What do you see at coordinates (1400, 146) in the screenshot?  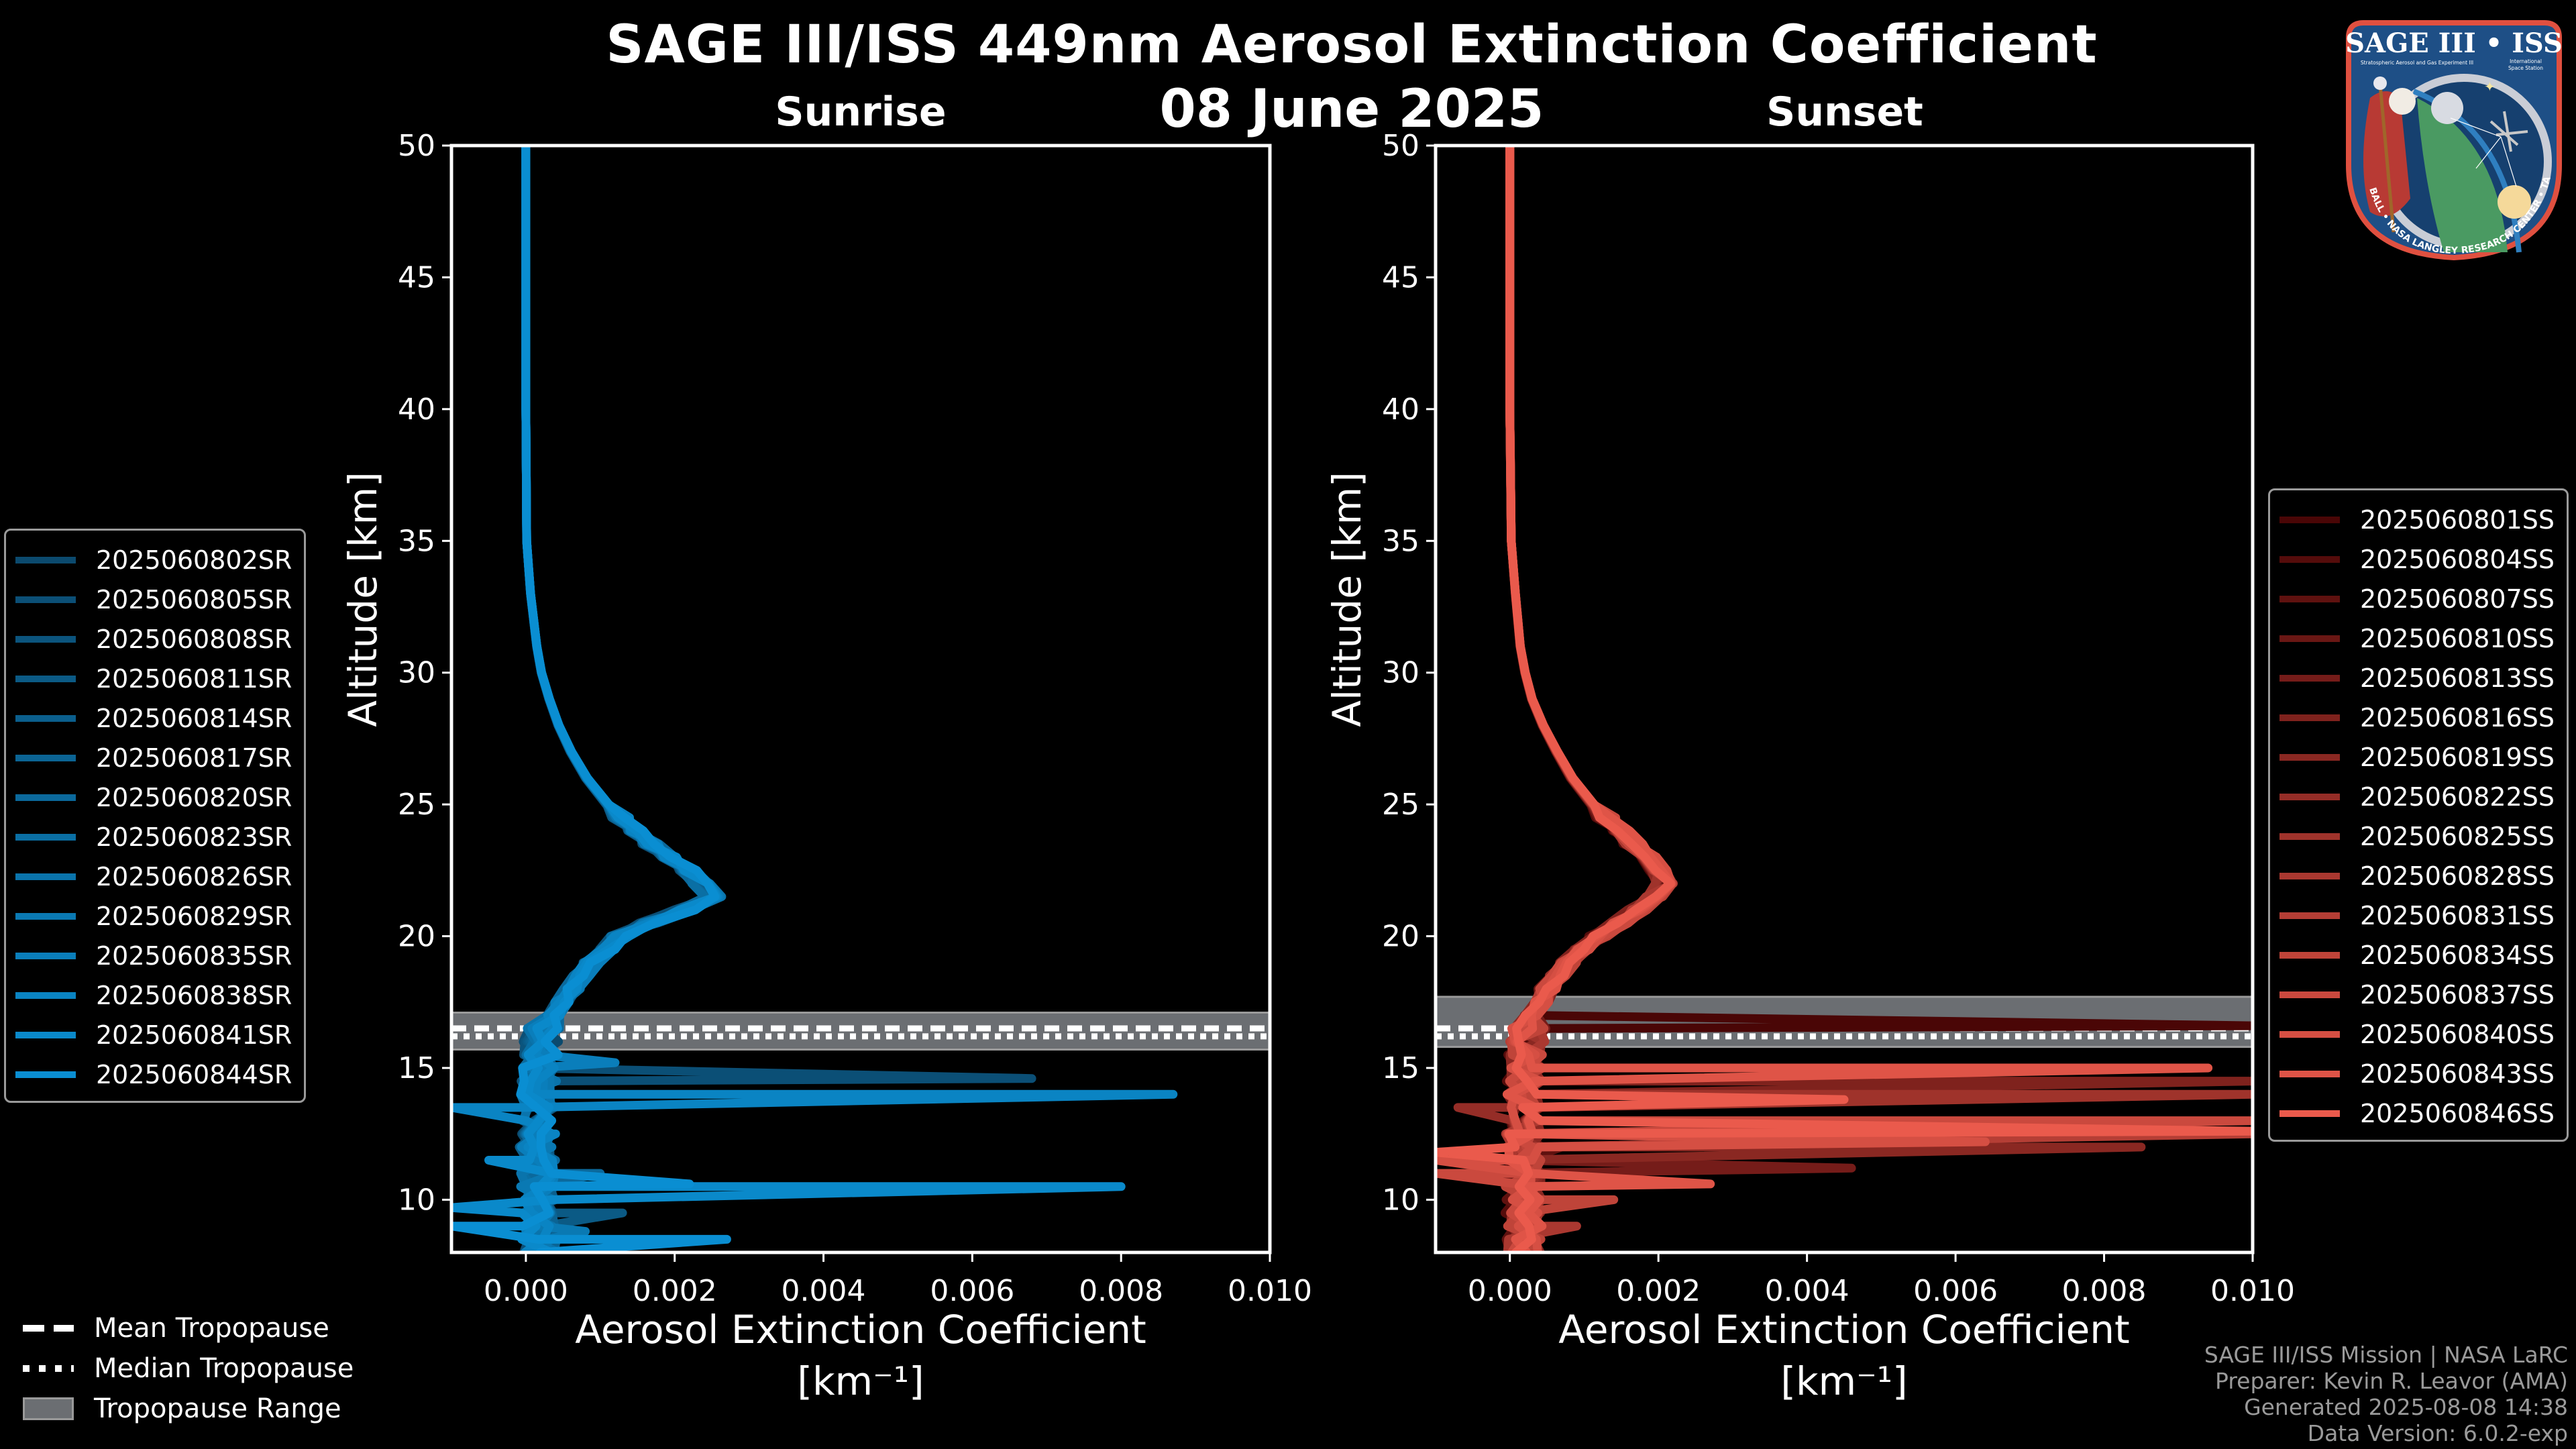 I see `y-tick-label: 50` at bounding box center [1400, 146].